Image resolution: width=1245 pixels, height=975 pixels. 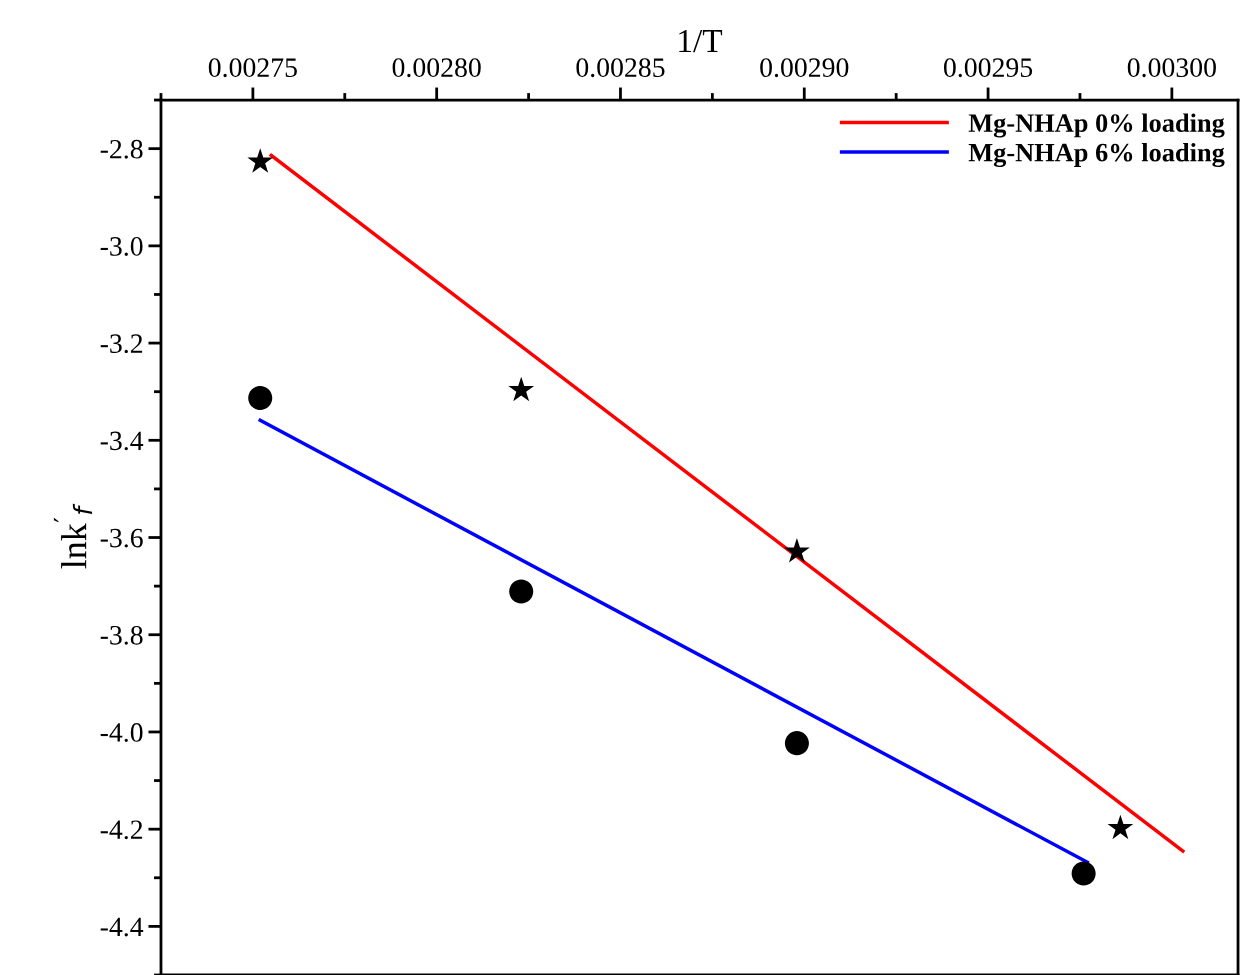 What do you see at coordinates (701, 41) in the screenshot?
I see `x-axis-title: 1/T` at bounding box center [701, 41].